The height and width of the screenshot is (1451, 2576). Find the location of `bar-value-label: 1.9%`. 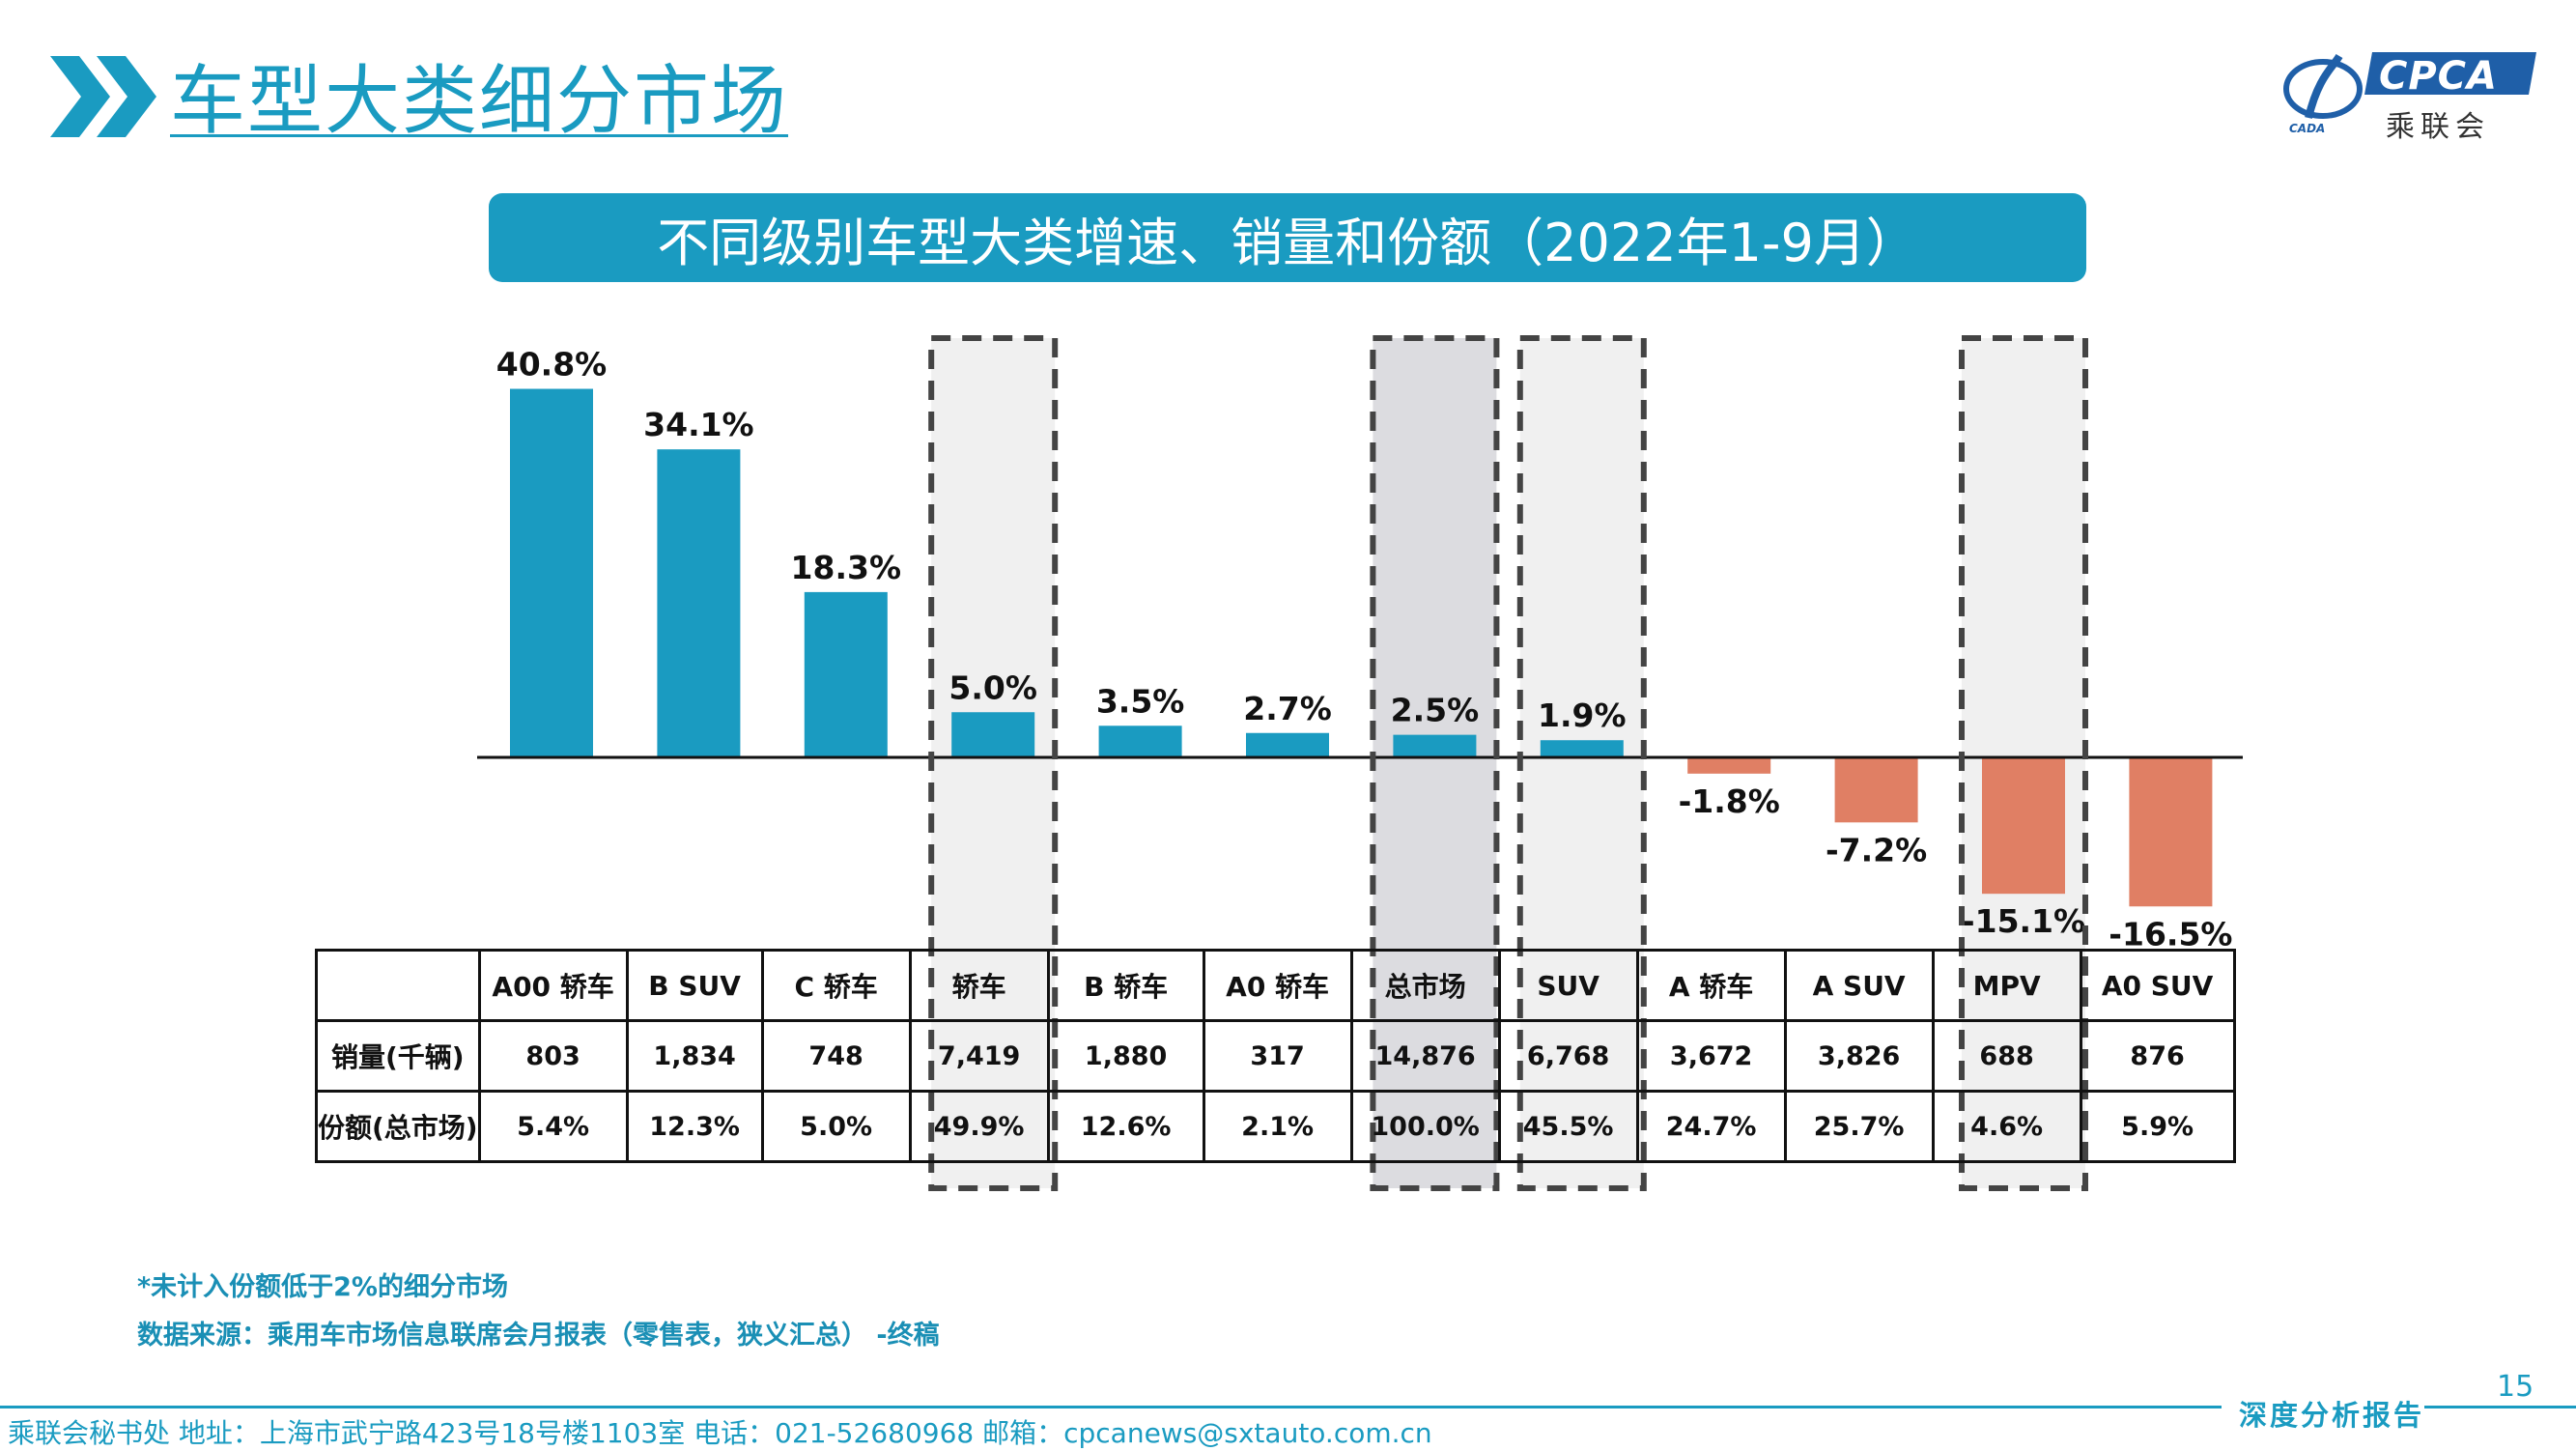

bar-value-label: 1.9% is located at coordinates (1582, 715).